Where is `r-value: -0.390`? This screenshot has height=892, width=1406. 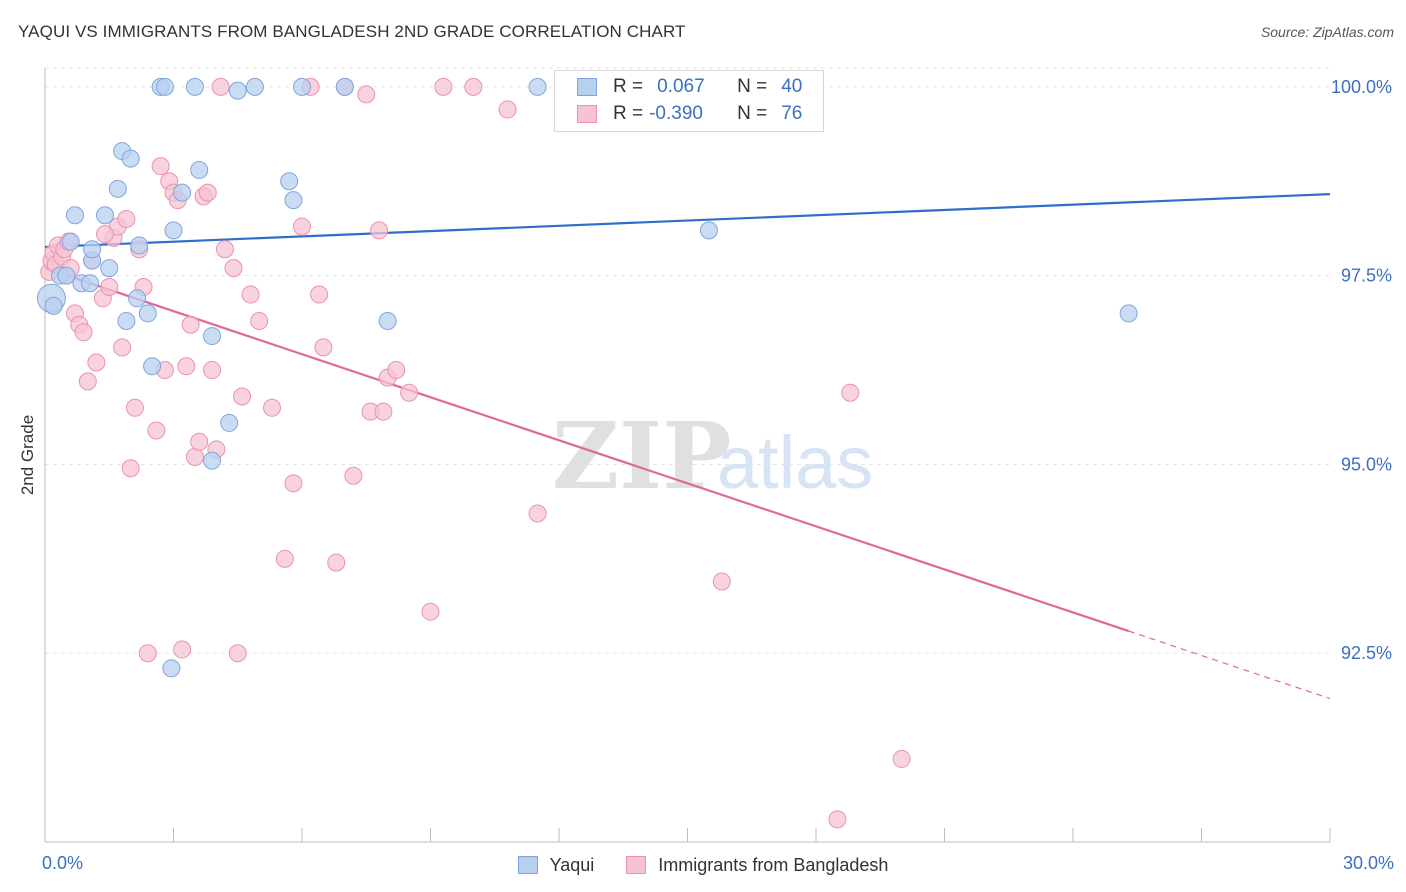
r-value: -0.390 is located at coordinates (676, 113).